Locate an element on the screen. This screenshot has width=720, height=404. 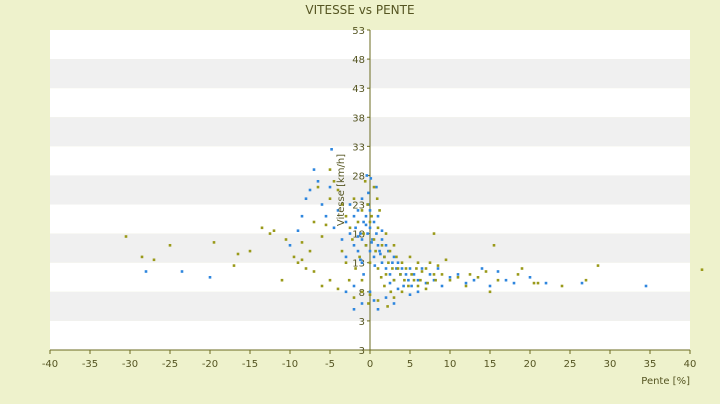
x-tick-label: 0 is located at coordinates (370, 364).